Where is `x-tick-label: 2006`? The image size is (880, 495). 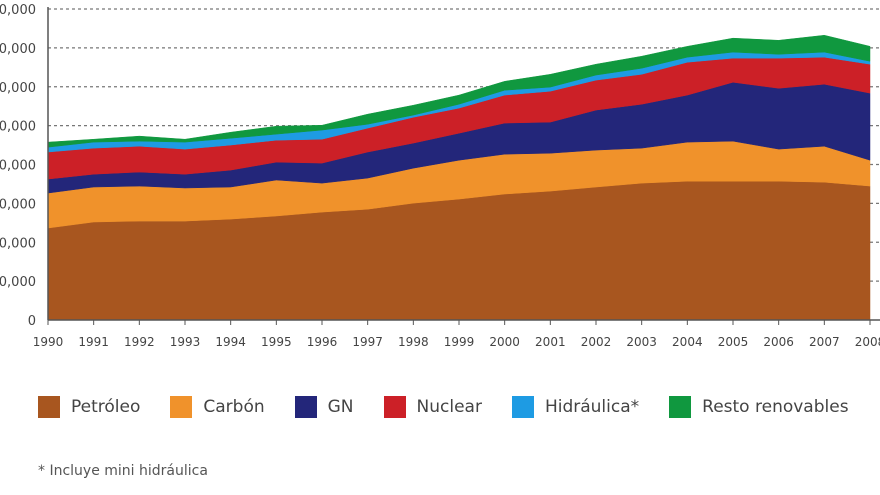
x-tick-label: 2006 is located at coordinates (778, 342).